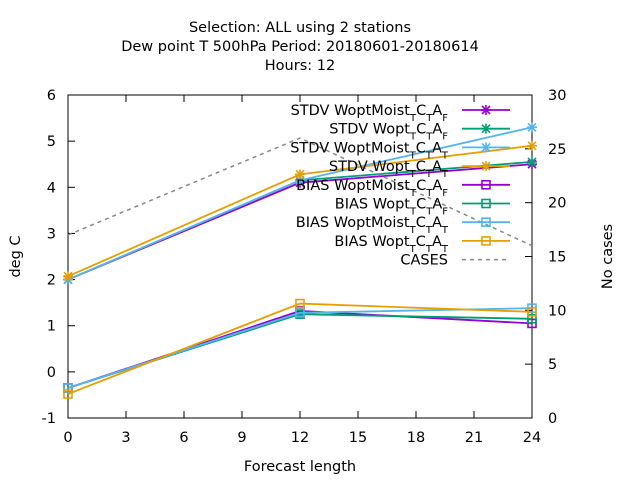 The height and width of the screenshot is (480, 640). Describe the element at coordinates (370, 113) in the screenshot. I see `legend-label: STDV WoptMoistTCTAF` at that location.